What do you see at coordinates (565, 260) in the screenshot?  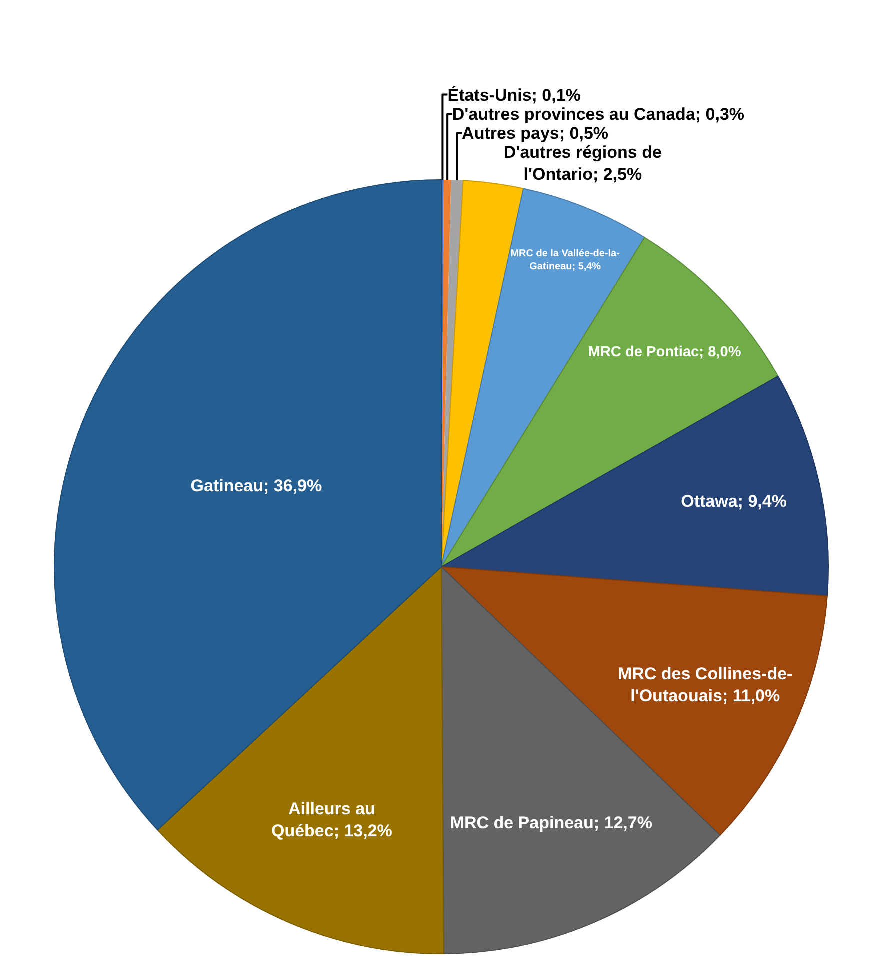 I see `slice-label: MRC de la Vallée-de-la-Gatineau; 5,4%` at bounding box center [565, 260].